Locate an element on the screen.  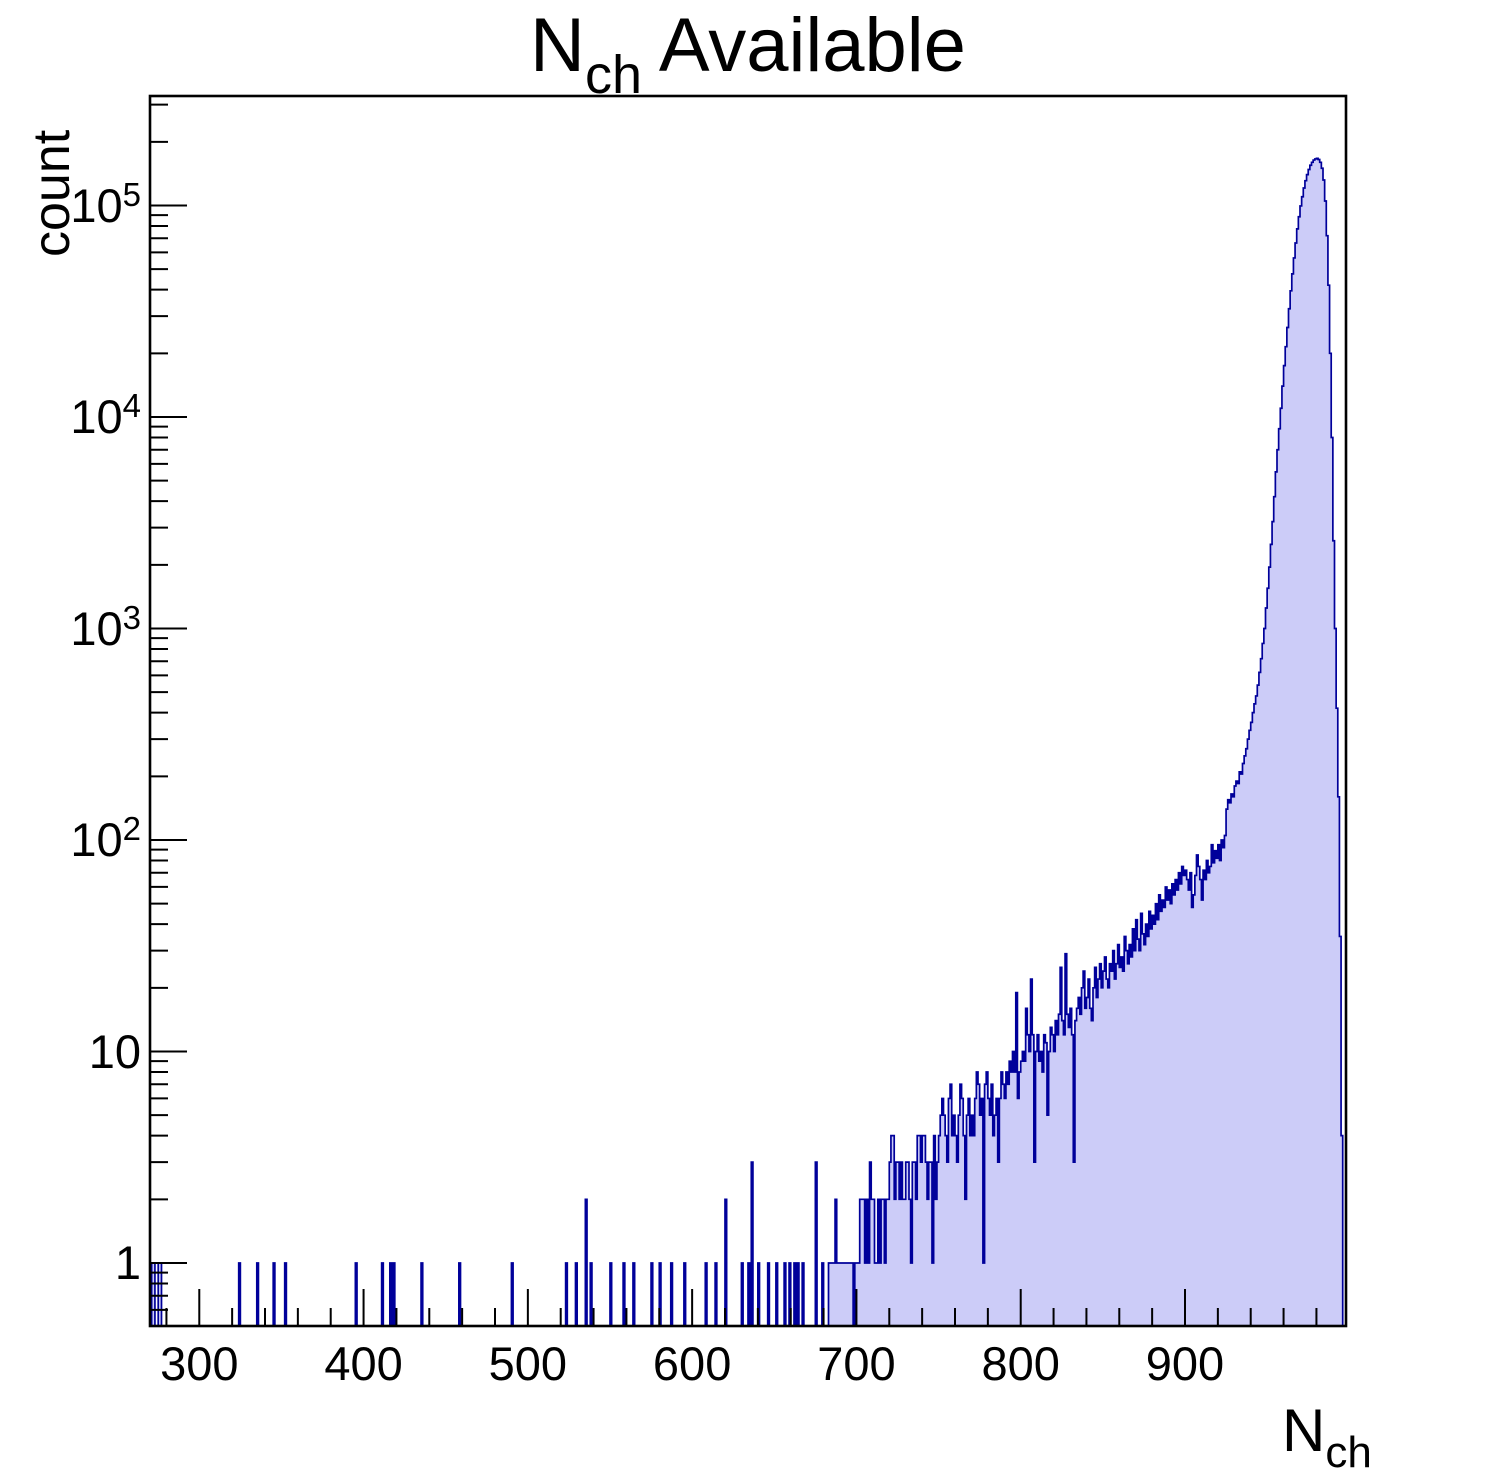
x-tick-label: 800 is located at coordinates (1020, 1363).